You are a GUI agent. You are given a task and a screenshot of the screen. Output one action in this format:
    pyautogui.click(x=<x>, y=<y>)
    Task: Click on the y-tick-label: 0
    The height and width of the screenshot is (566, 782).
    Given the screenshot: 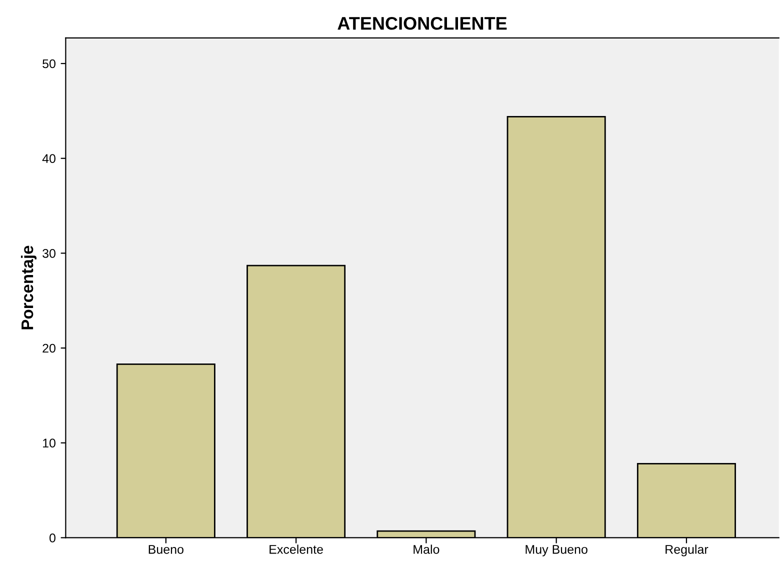 What is the action you would take?
    pyautogui.click(x=53, y=538)
    